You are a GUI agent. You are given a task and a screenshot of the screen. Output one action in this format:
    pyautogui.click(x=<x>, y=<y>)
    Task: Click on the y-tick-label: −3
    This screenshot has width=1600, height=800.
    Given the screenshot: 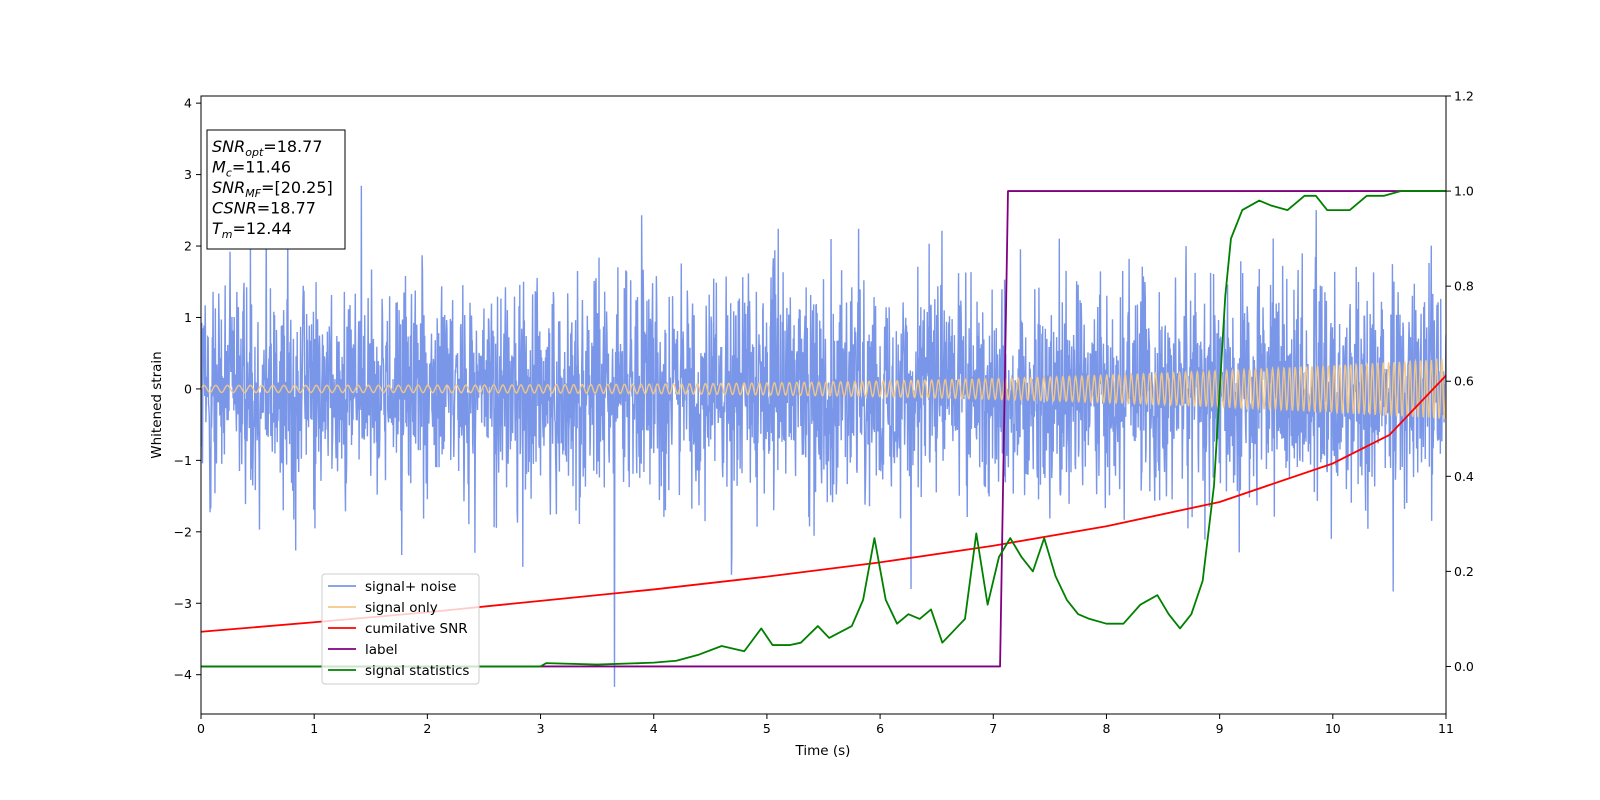 What is the action you would take?
    pyautogui.click(x=183, y=603)
    